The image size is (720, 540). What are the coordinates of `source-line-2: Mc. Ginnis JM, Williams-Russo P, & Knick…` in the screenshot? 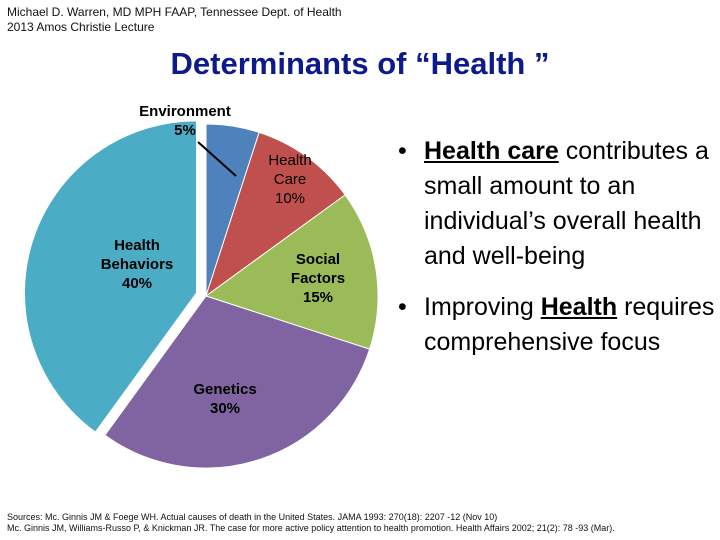 It's located at (311, 528).